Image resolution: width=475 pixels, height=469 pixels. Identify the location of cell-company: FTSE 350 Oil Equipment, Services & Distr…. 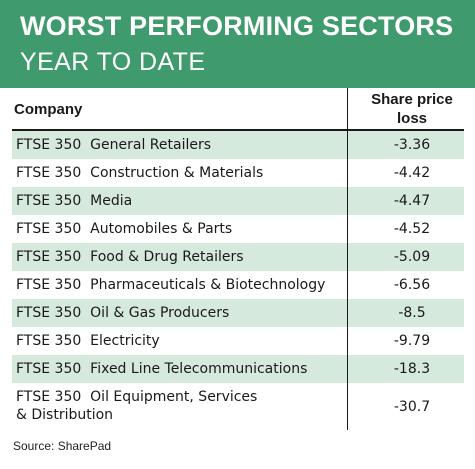
(137, 406).